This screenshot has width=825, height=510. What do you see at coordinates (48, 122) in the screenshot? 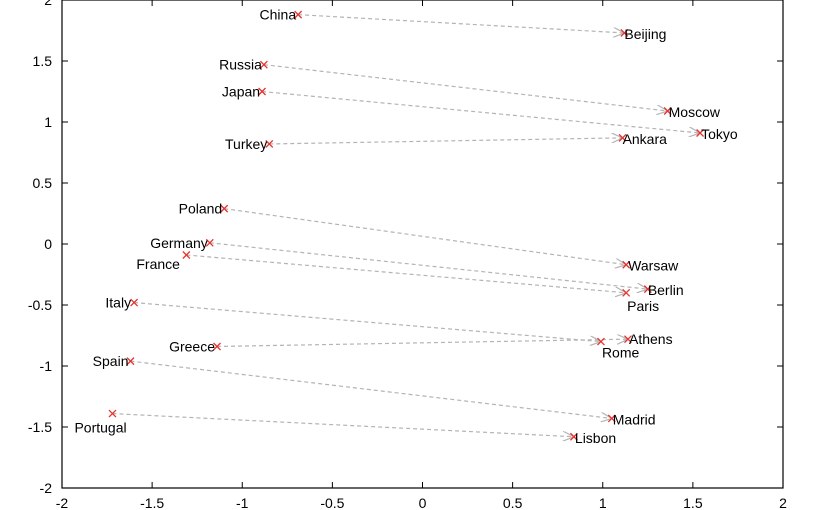
I see `y-tick-label: 1` at bounding box center [48, 122].